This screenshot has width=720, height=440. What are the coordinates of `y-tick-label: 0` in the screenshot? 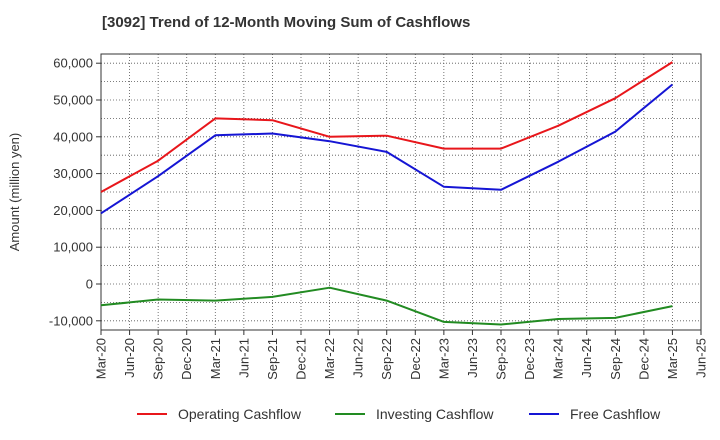 It's located at (89, 284).